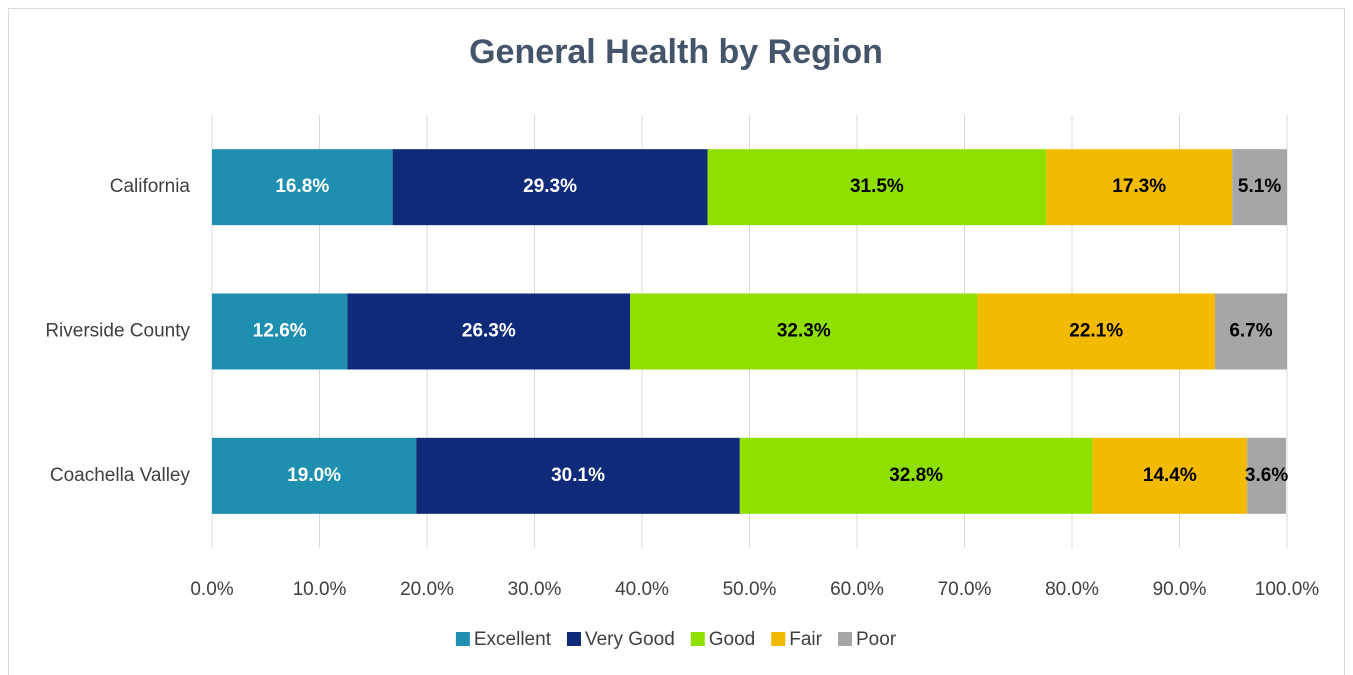 This screenshot has height=675, width=1353. I want to click on x-tick-label: 90.0%, so click(1180, 589).